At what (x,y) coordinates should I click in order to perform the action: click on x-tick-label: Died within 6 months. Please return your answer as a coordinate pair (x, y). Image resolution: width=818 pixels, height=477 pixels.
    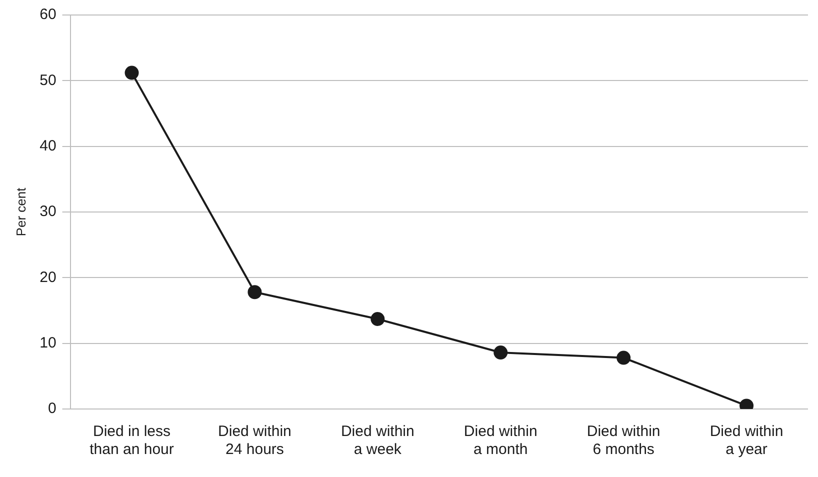
    Looking at the image, I should click on (623, 440).